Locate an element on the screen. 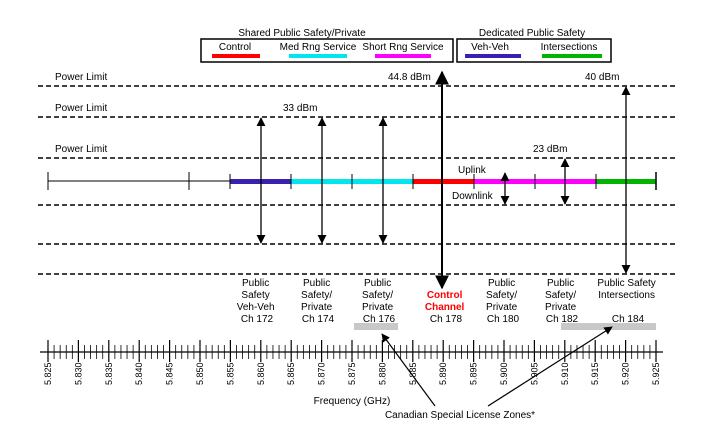 The height and width of the screenshot is (441, 709). legend-swatch-control is located at coordinates (236, 56).